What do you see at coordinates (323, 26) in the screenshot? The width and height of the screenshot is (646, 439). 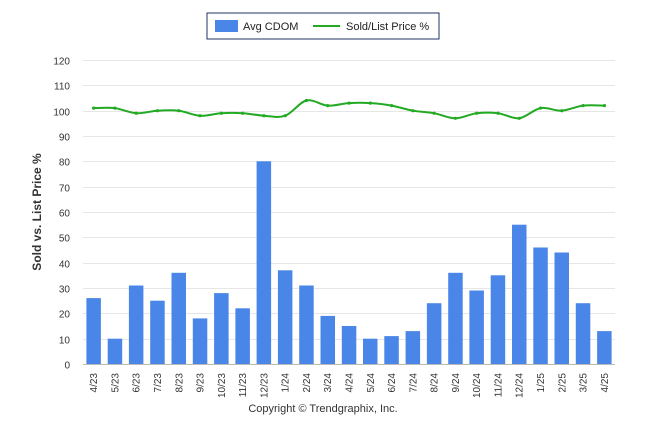 I see `legend: Avg CDOM Sold/List Price %` at bounding box center [323, 26].